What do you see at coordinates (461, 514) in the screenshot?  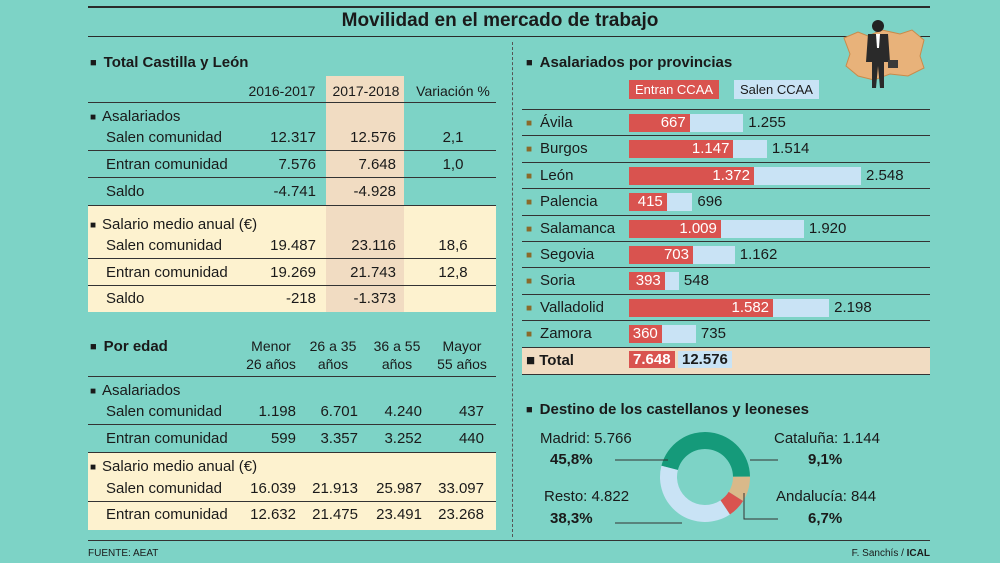 I see `cell-value: 23.268` at bounding box center [461, 514].